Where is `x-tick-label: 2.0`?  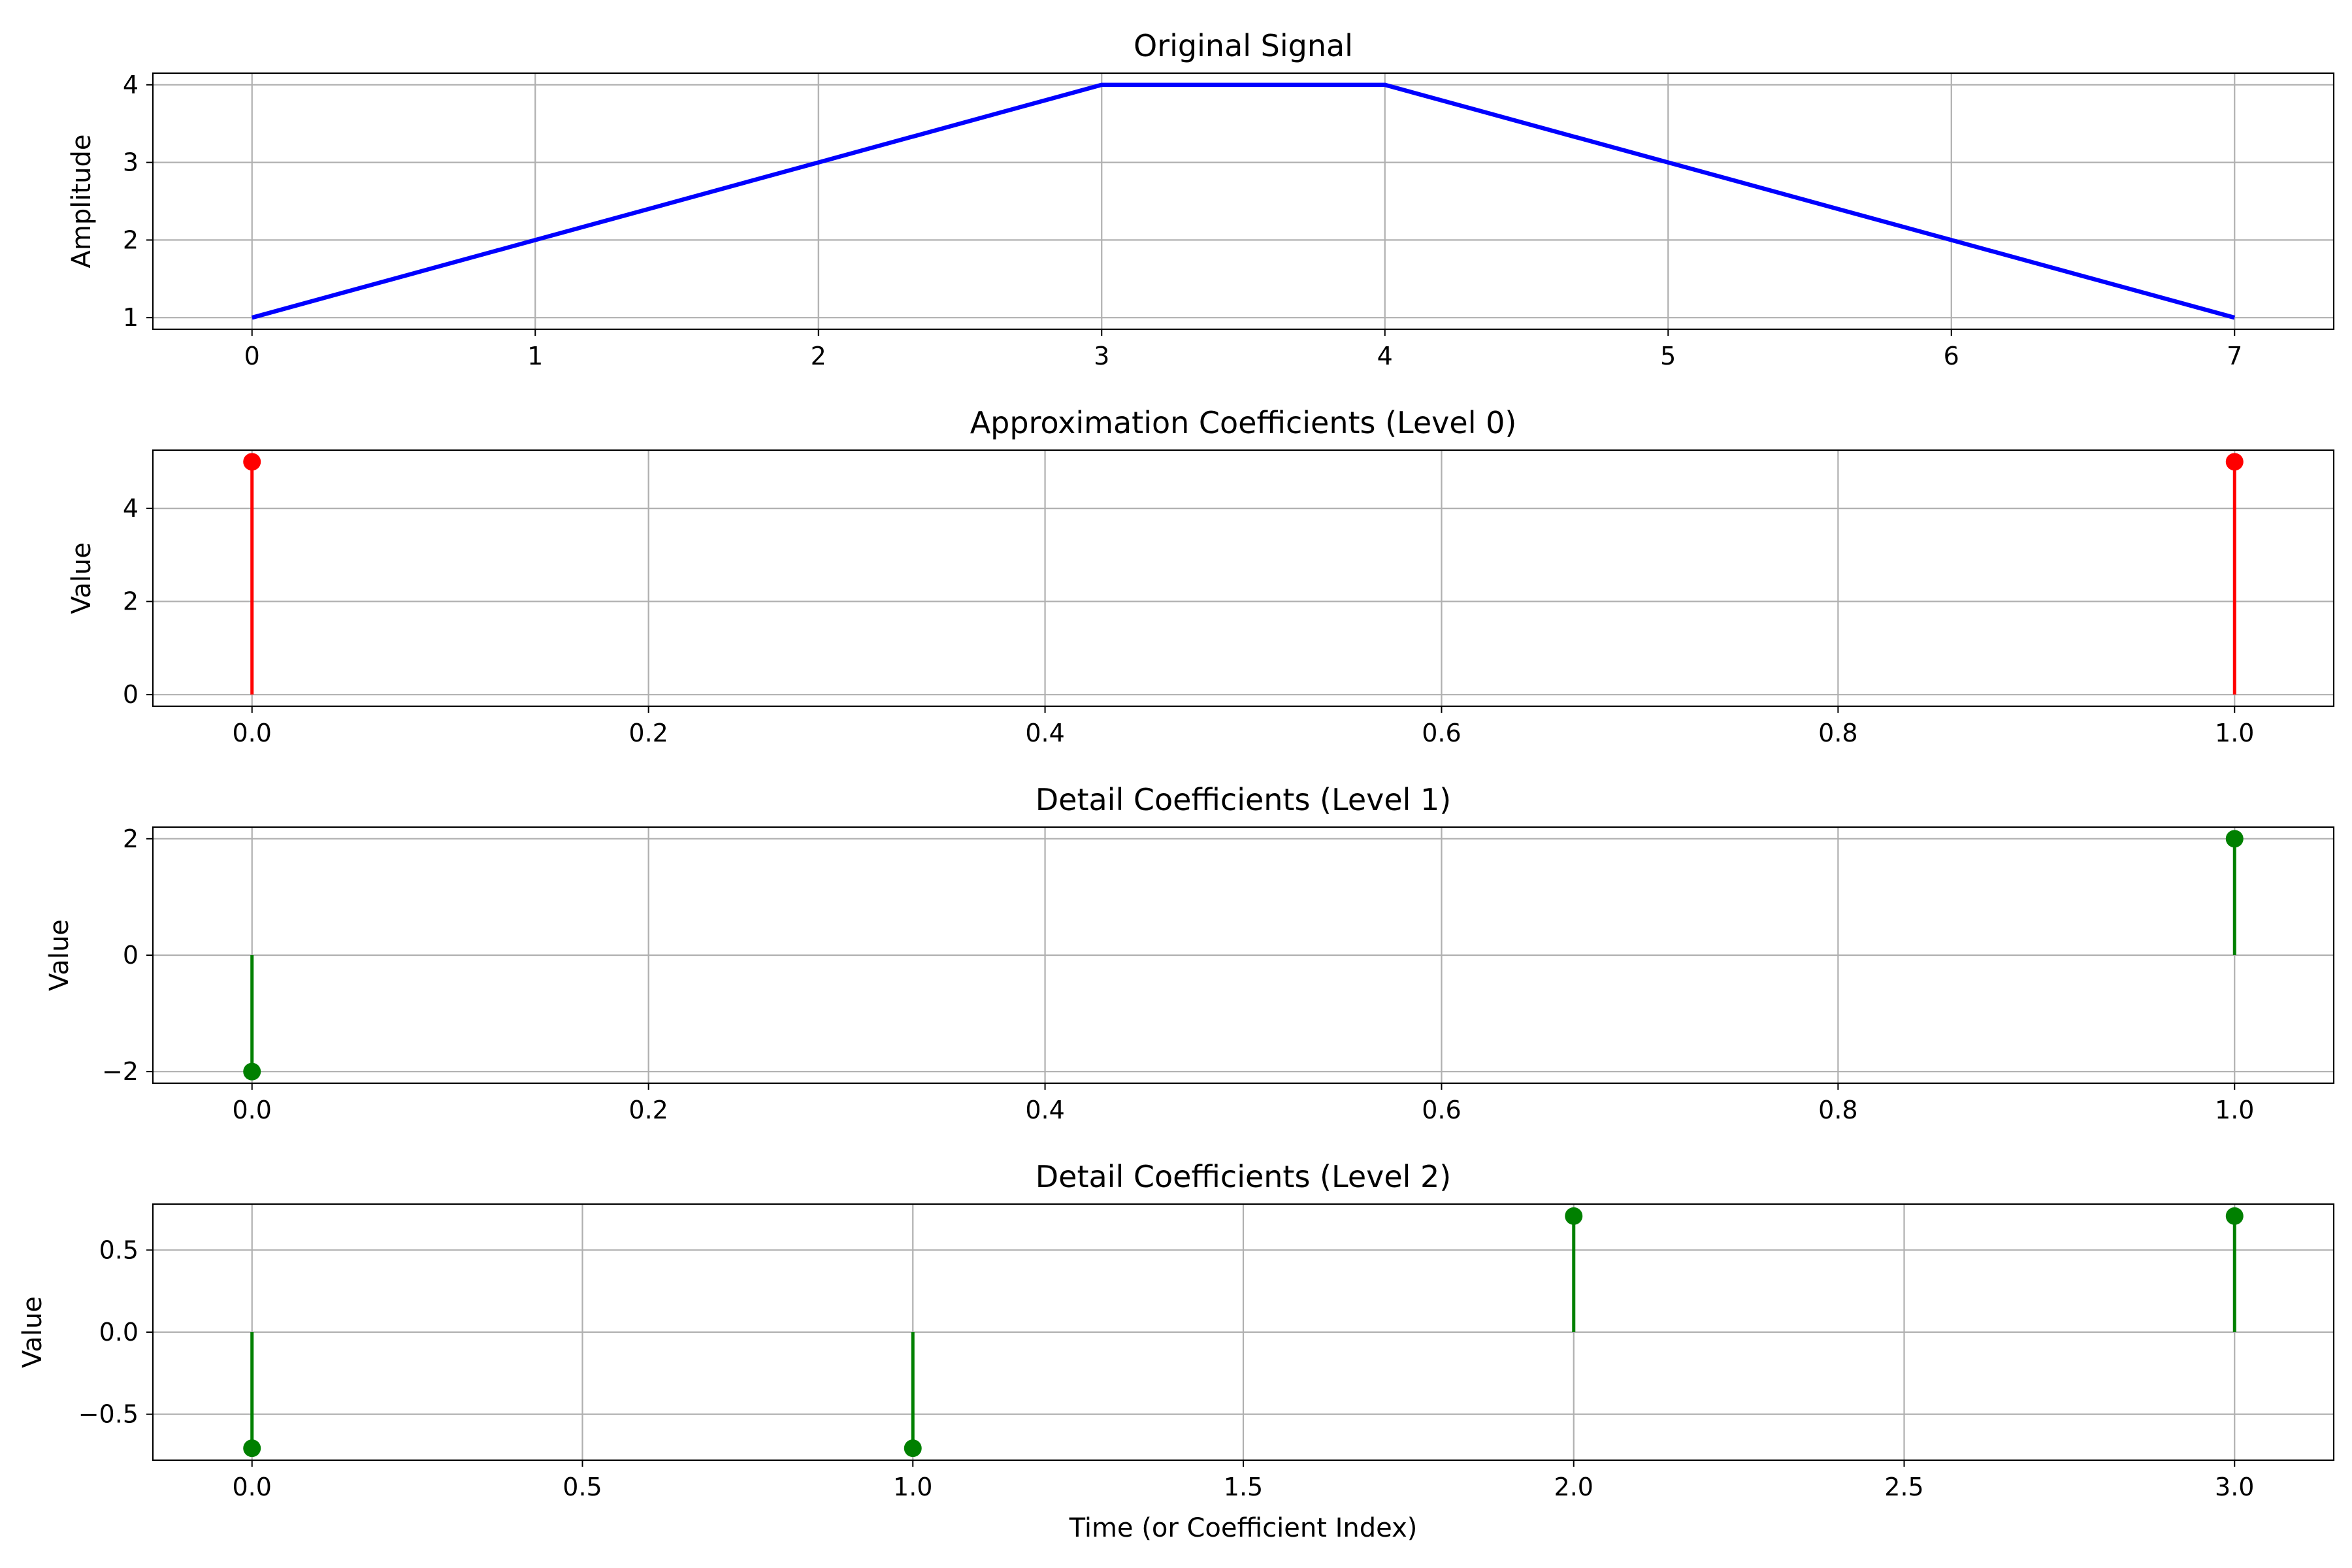
x-tick-label: 2.0 is located at coordinates (1573, 1487).